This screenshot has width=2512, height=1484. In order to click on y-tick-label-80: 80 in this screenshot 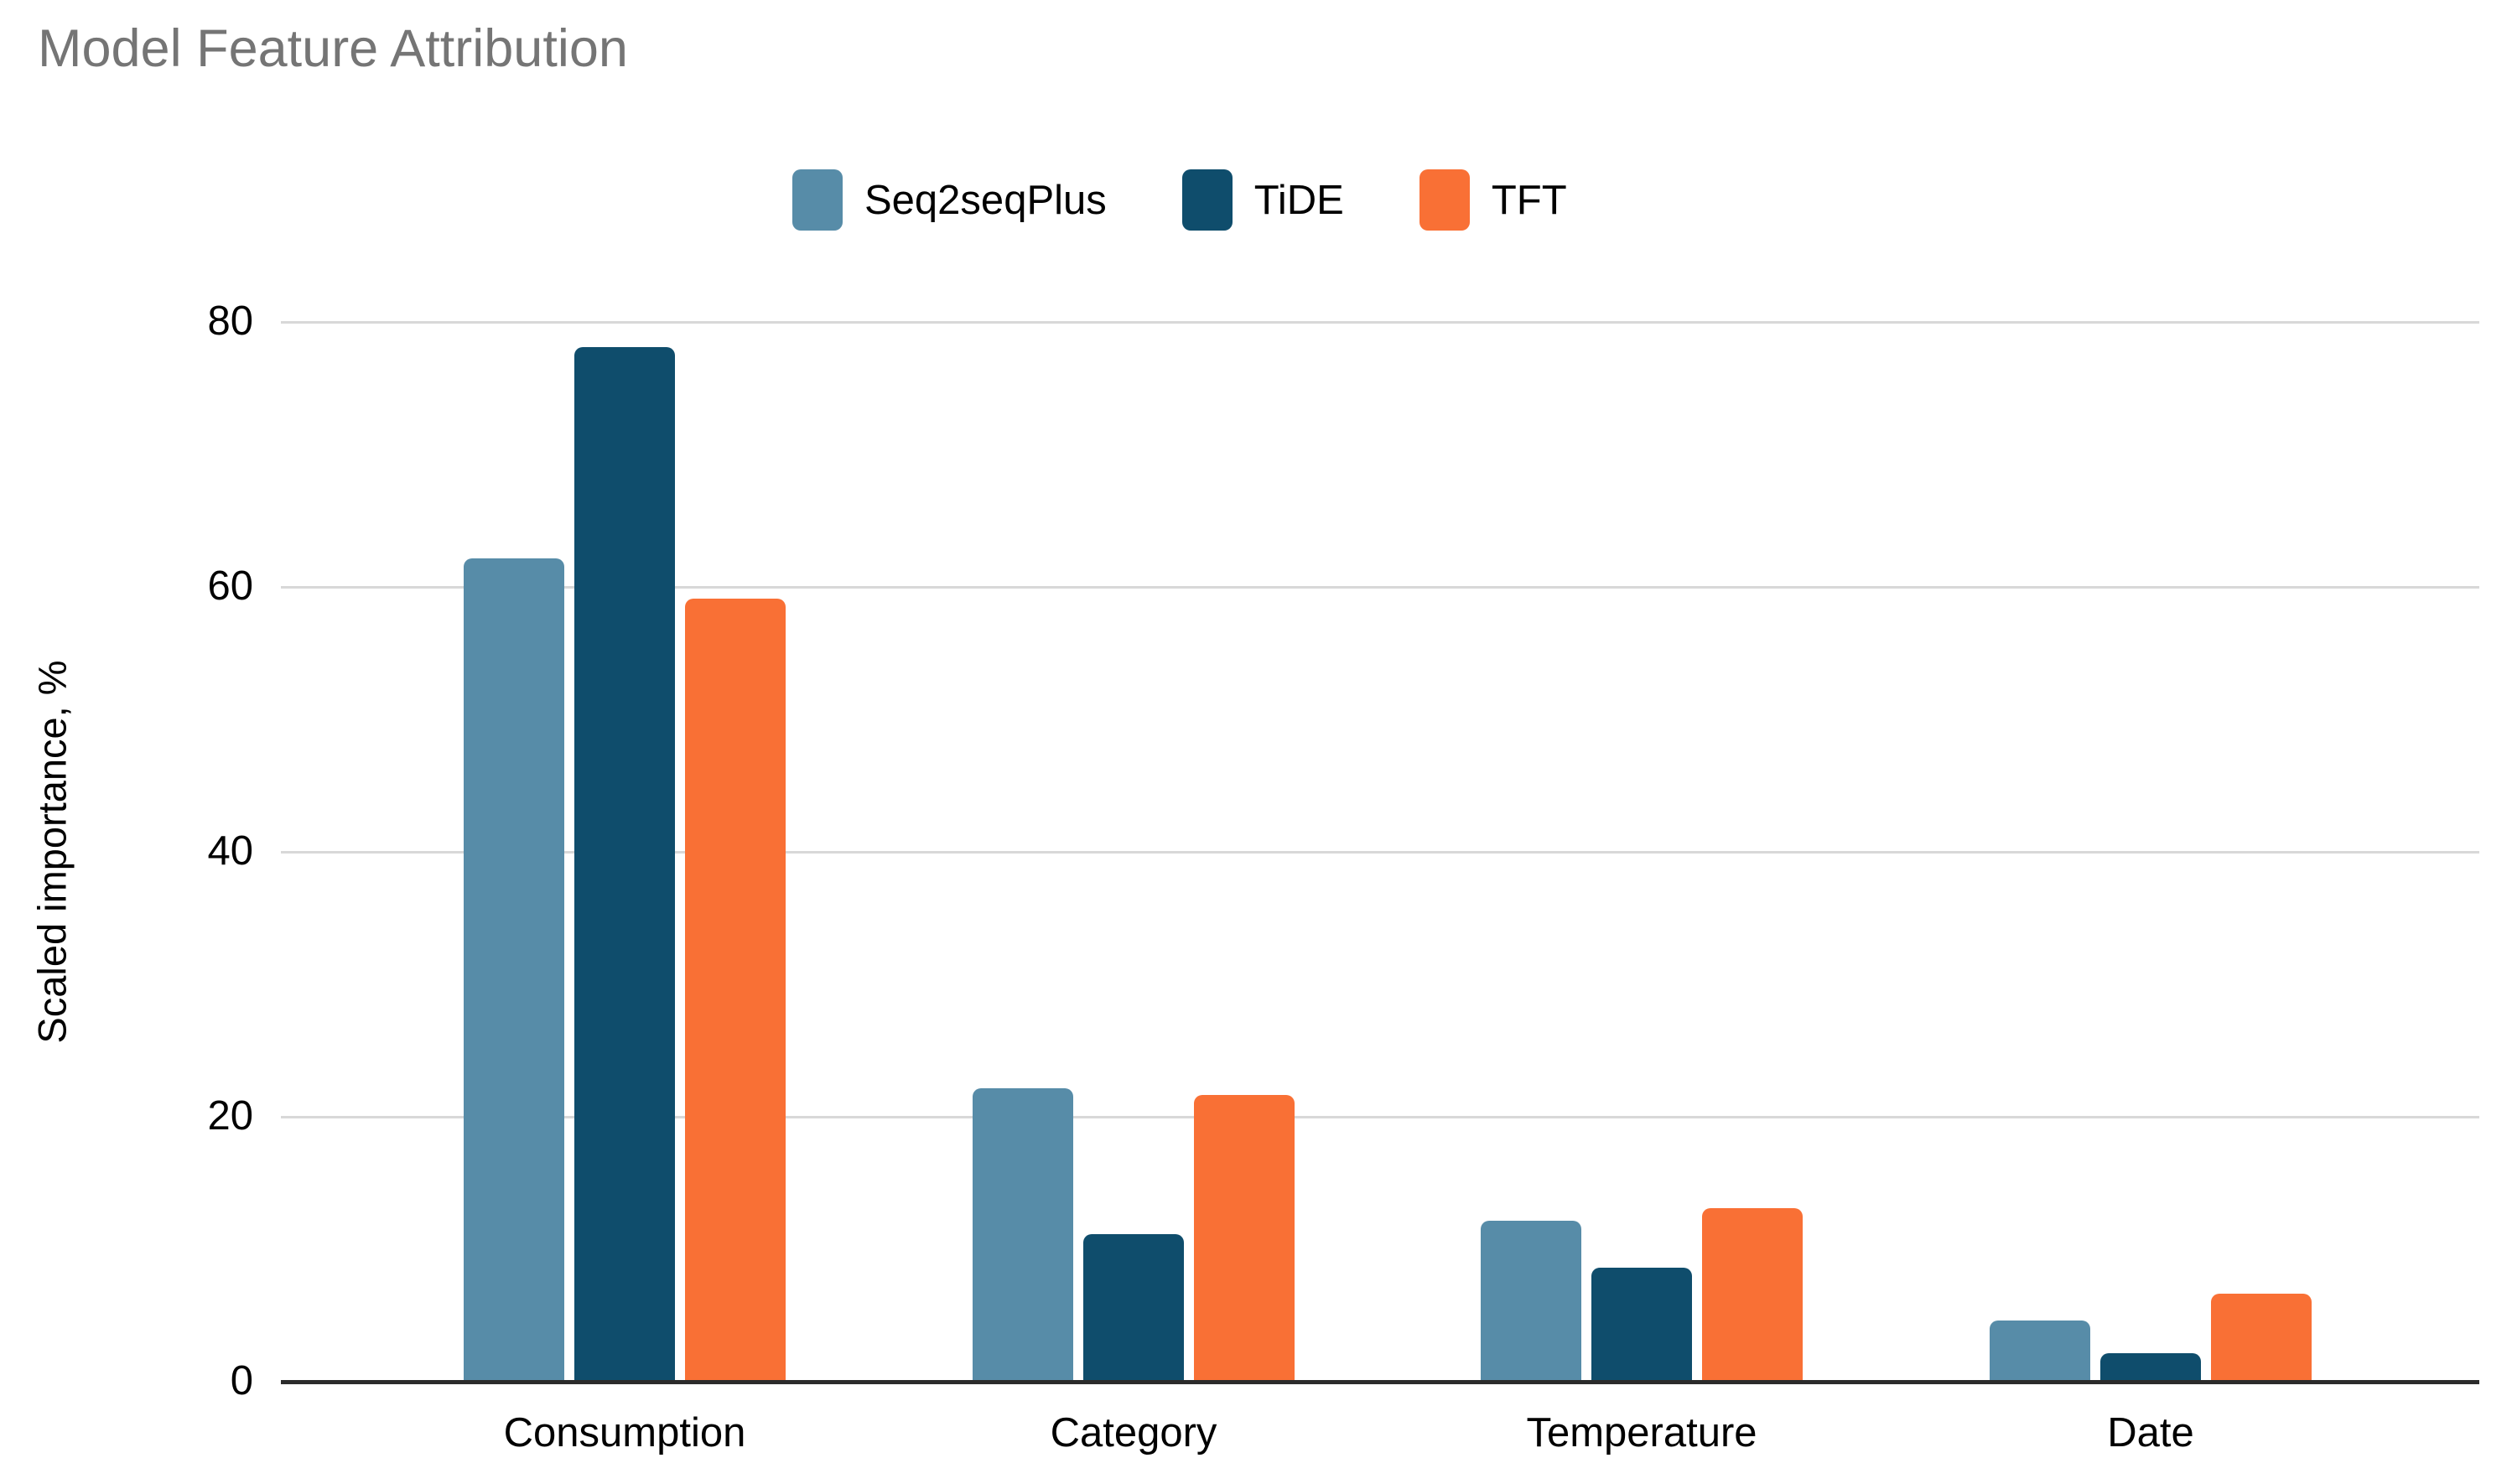, I will do `click(230, 321)`.